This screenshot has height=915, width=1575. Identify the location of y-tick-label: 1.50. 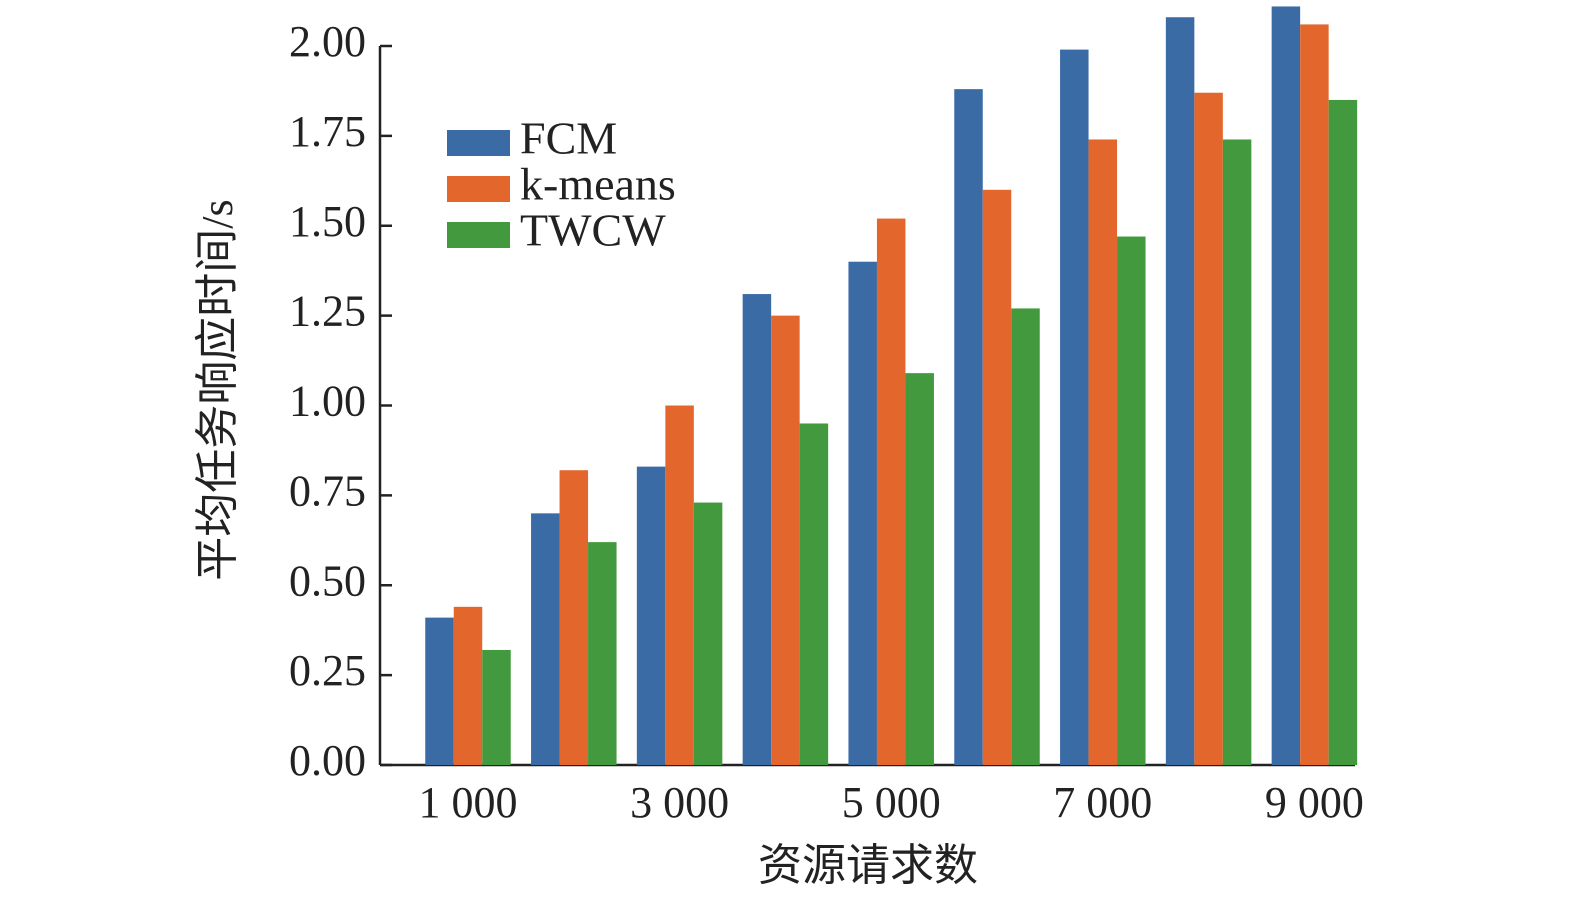
(327, 221).